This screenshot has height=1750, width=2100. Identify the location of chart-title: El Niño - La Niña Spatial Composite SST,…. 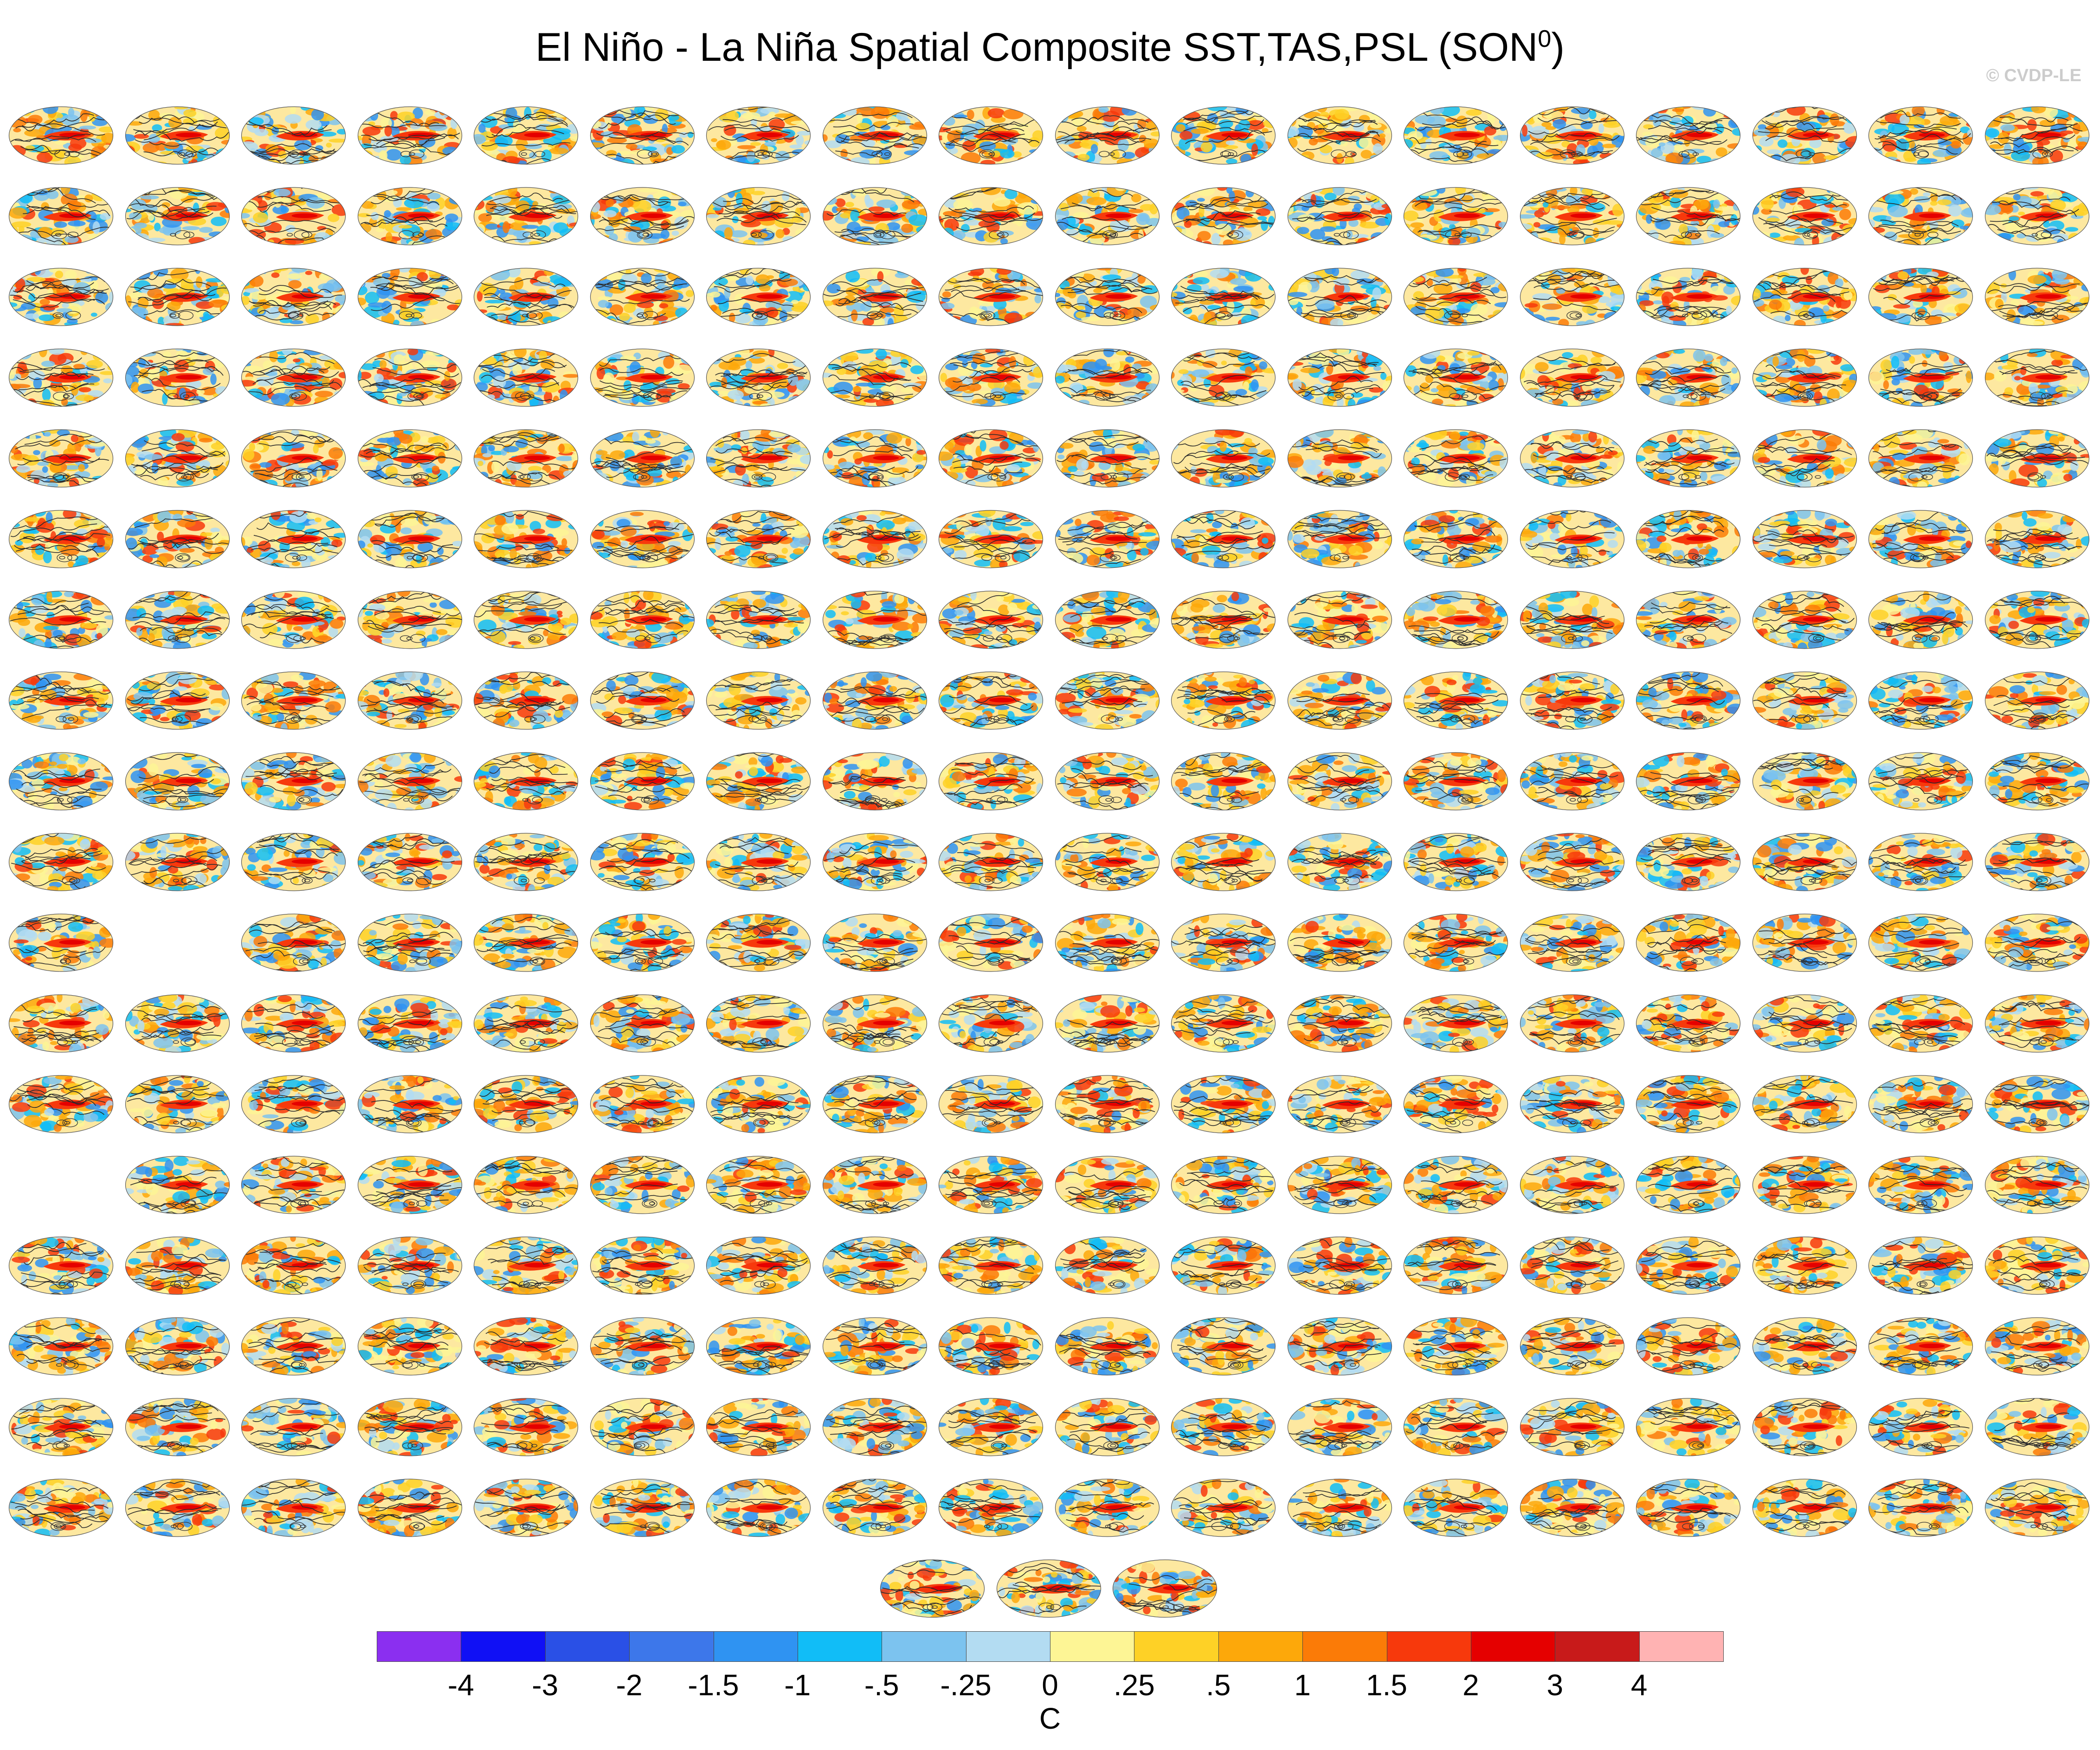
(1050, 43).